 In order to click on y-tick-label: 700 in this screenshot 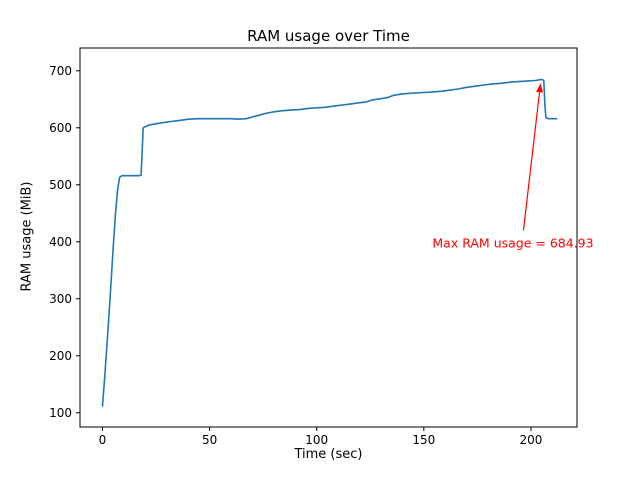, I will do `click(60, 71)`.